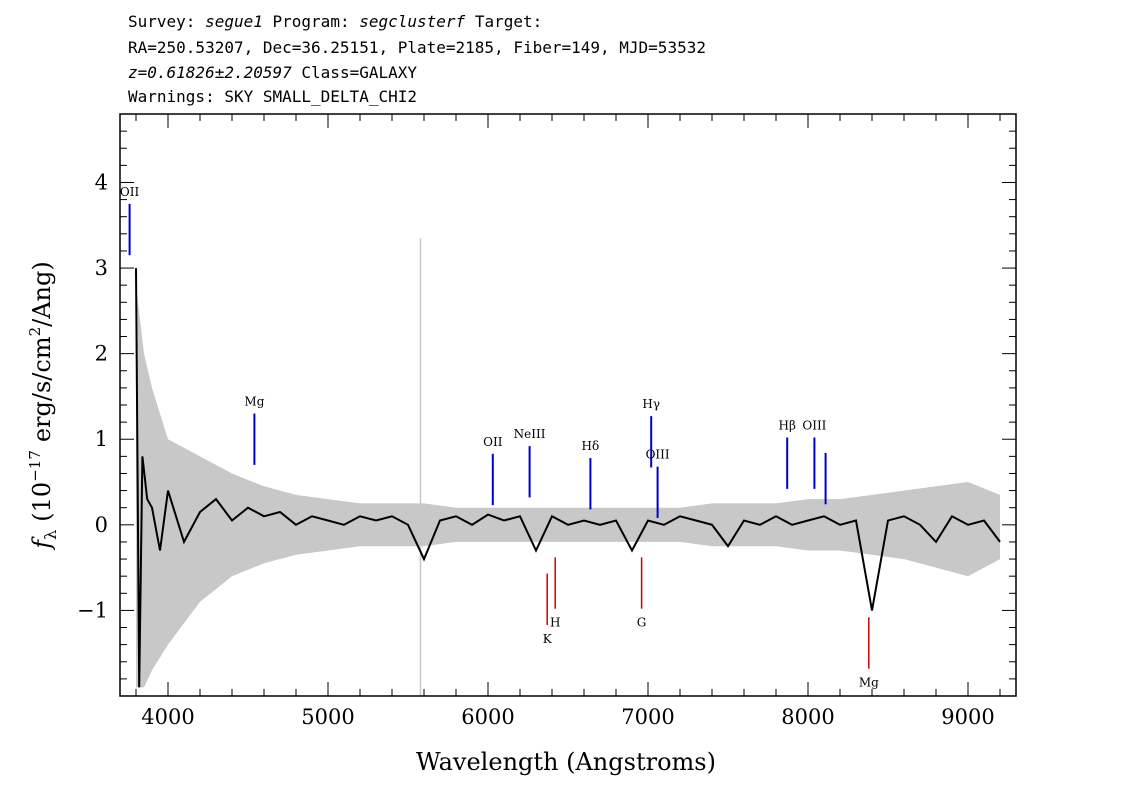  What do you see at coordinates (50, 535) in the screenshot?
I see `y-axis-subscript: λ` at bounding box center [50, 535].